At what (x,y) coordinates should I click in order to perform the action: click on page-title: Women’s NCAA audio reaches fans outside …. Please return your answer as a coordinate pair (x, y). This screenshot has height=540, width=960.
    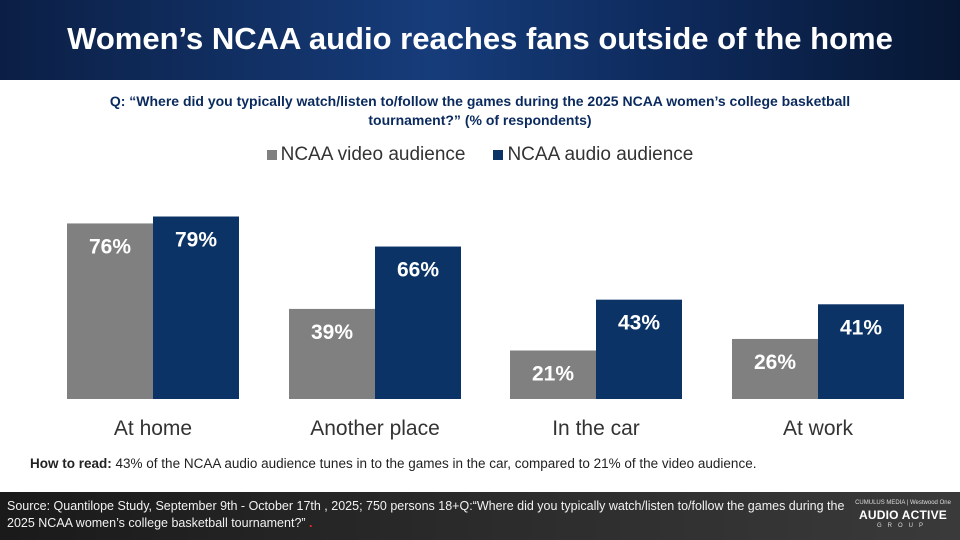
    Looking at the image, I should click on (480, 38).